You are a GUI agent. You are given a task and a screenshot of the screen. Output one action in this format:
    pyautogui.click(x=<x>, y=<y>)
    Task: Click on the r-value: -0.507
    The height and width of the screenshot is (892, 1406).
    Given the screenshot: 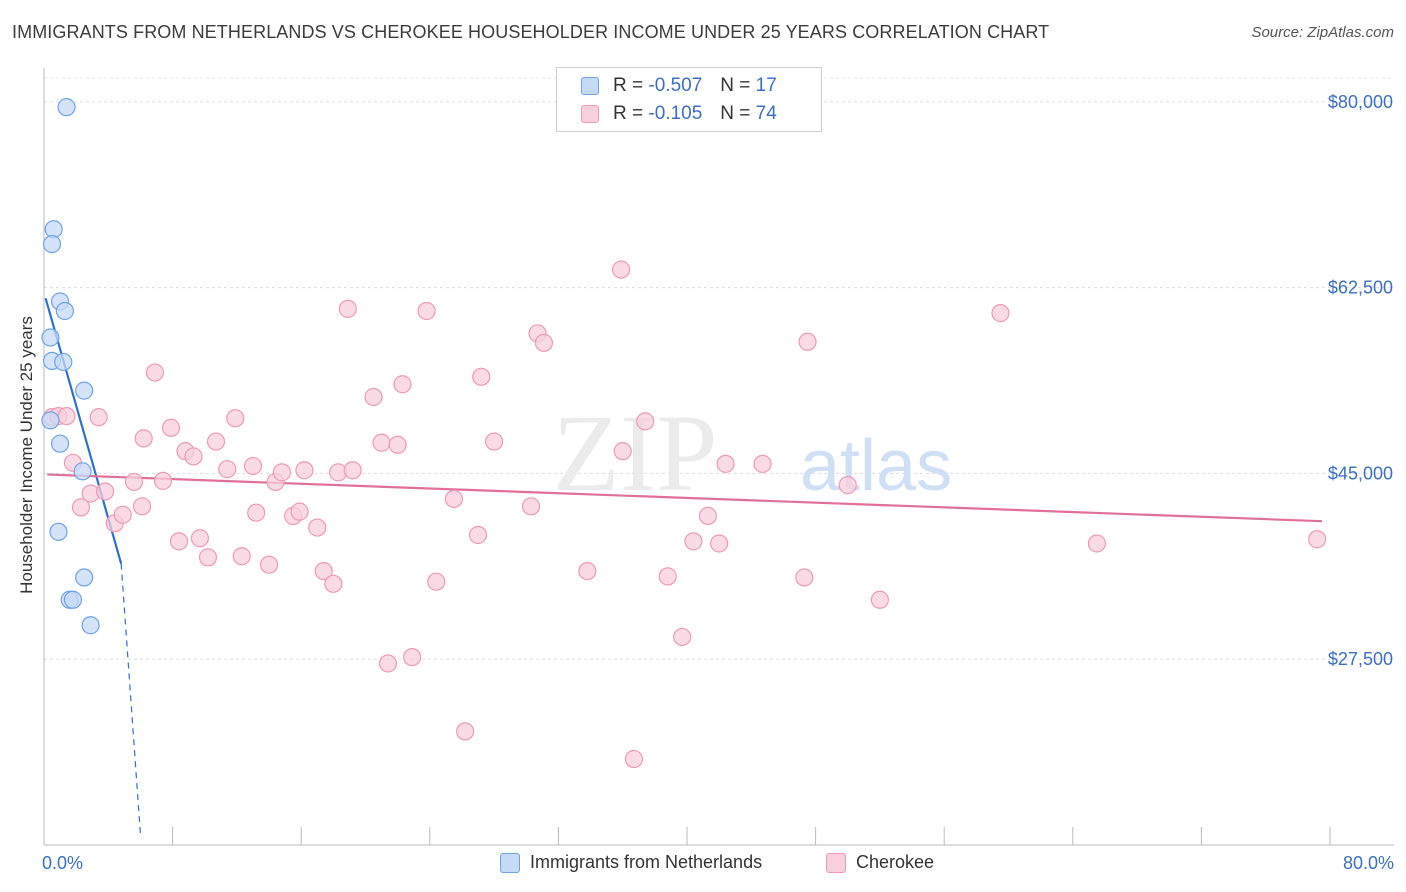 What is the action you would take?
    pyautogui.click(x=675, y=85)
    